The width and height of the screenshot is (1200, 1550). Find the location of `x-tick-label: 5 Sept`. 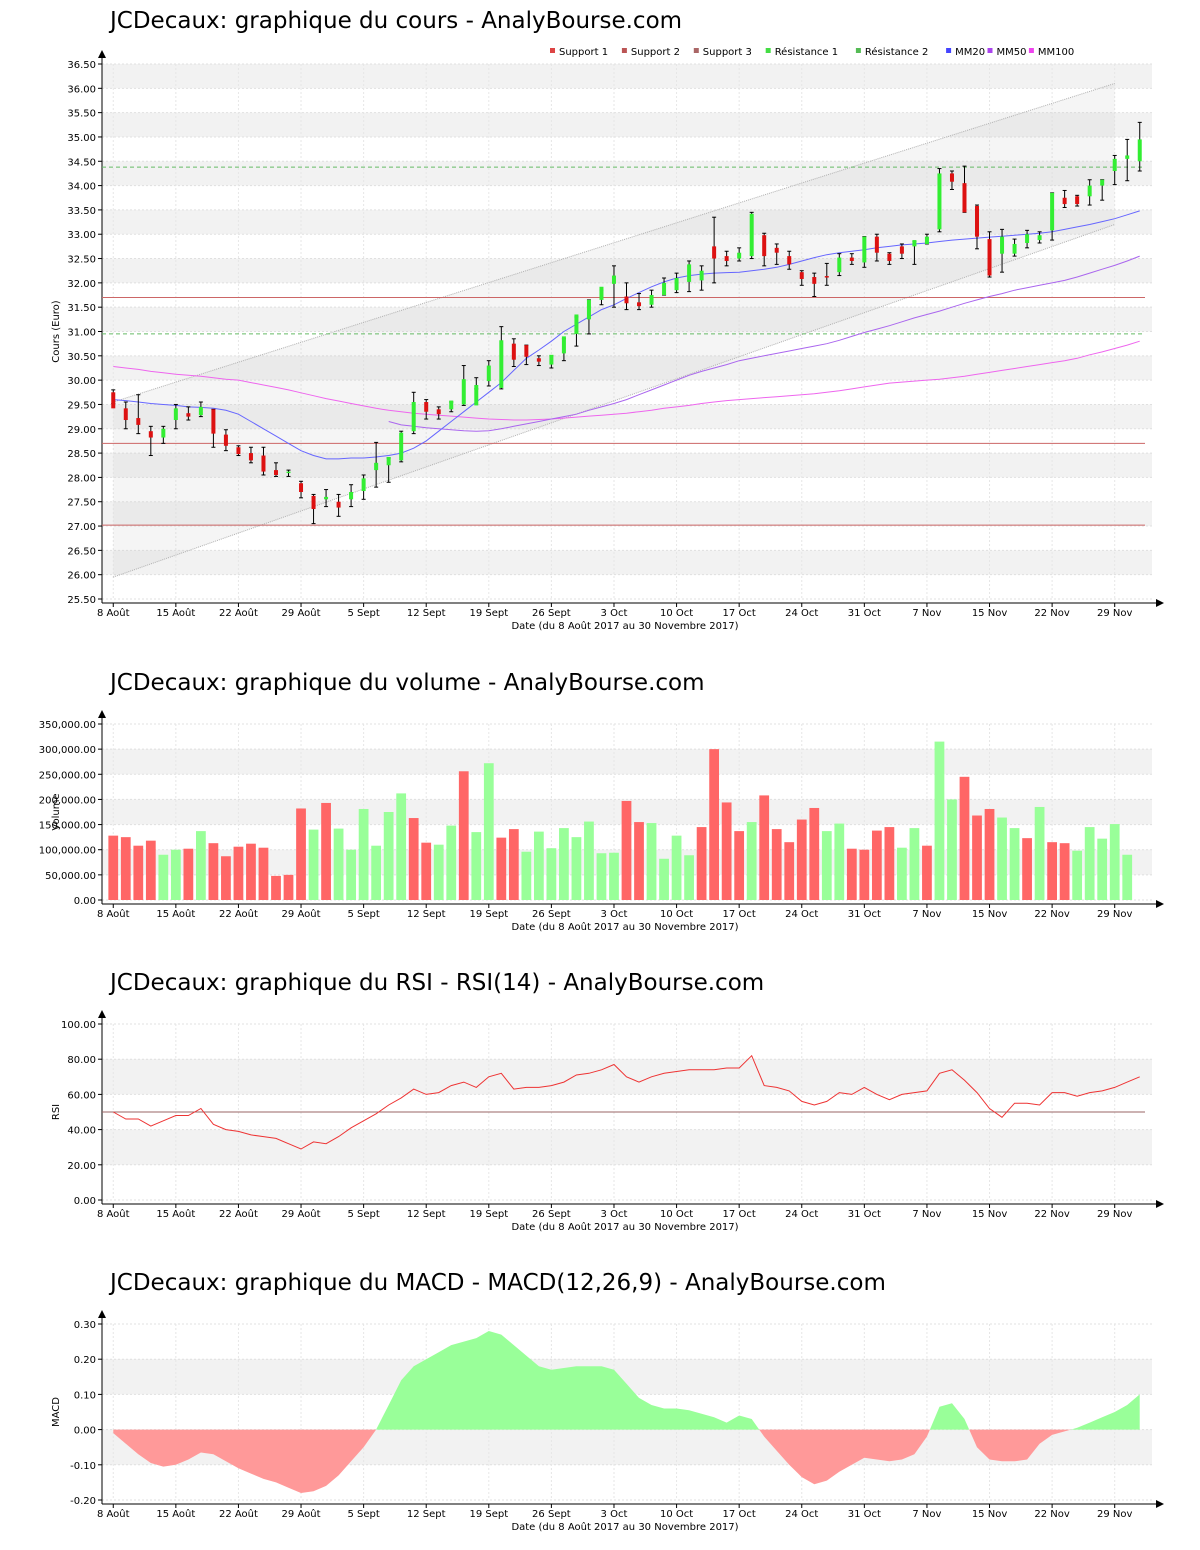

x-tick-label: 5 Sept is located at coordinates (363, 1514).